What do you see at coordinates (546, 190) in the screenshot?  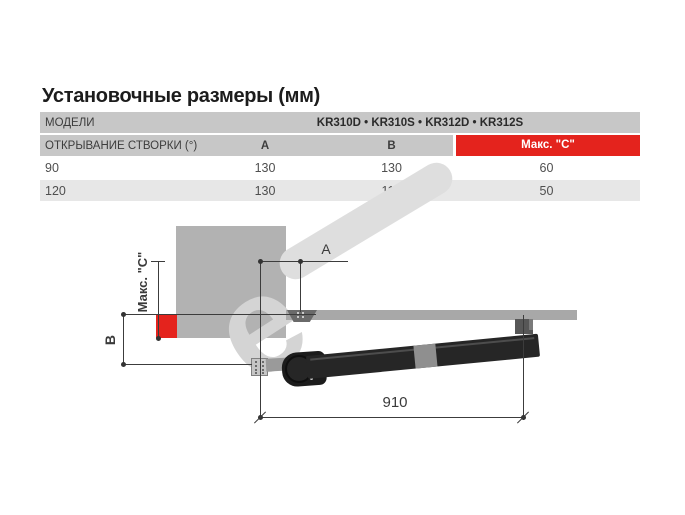 I see `cell-c: 50` at bounding box center [546, 190].